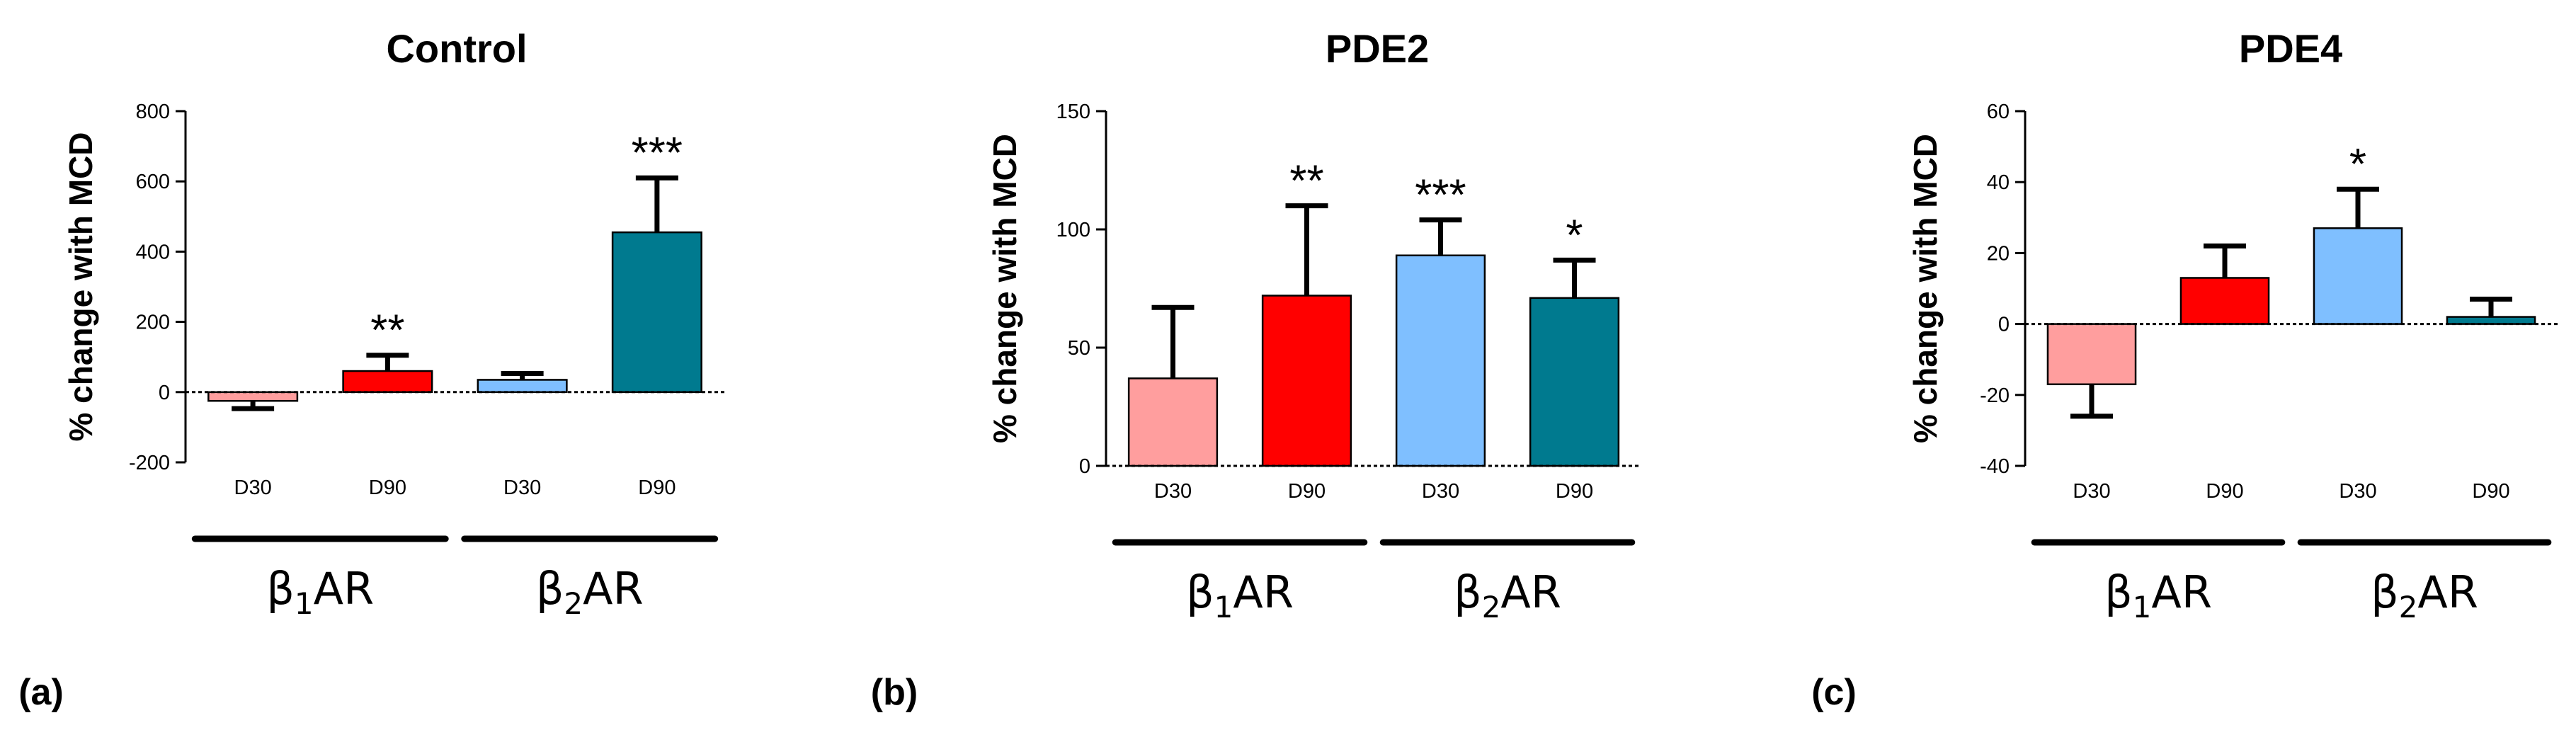  I want to click on y-tick-label: -200, so click(149, 463).